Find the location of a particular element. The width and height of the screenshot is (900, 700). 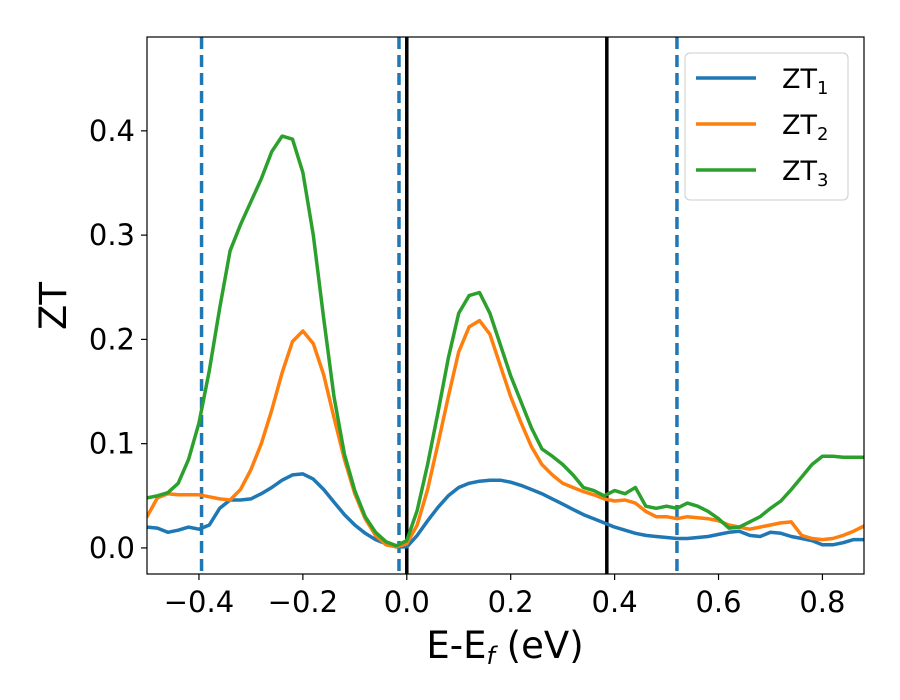

legend-label-zt2: ZT2 is located at coordinates (805, 127).